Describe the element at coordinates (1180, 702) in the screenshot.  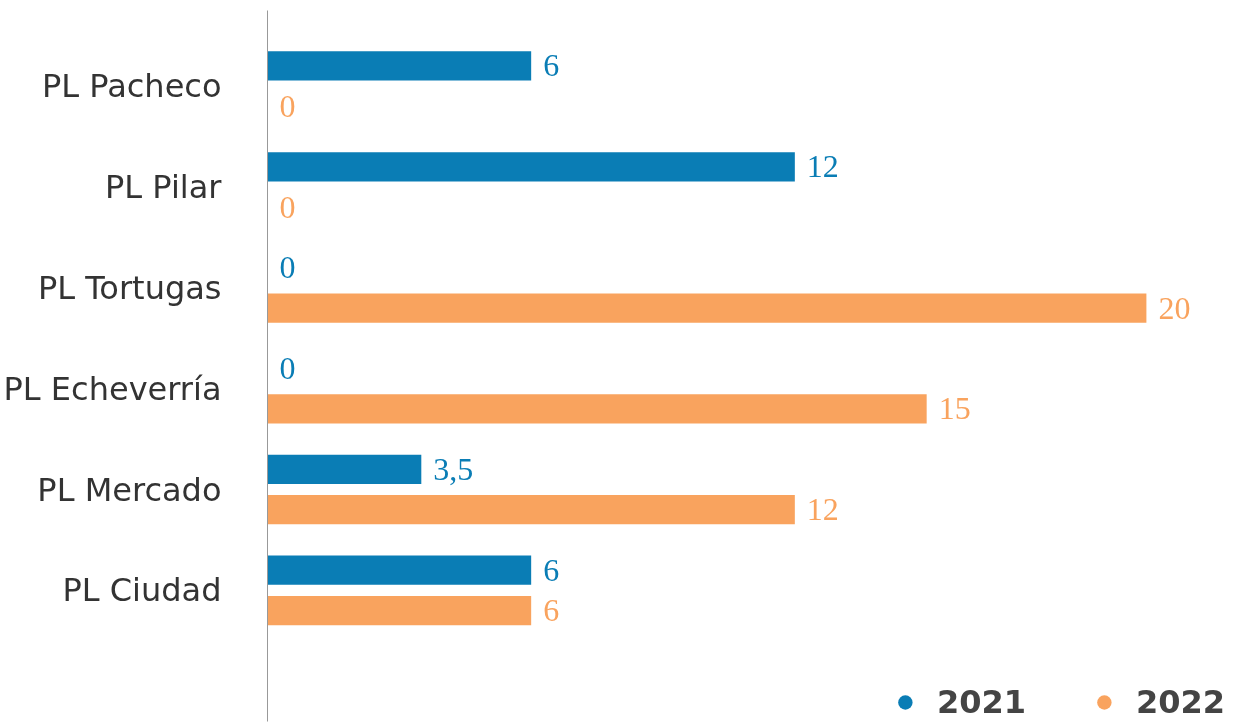
I see `legend-label: 2022` at that location.